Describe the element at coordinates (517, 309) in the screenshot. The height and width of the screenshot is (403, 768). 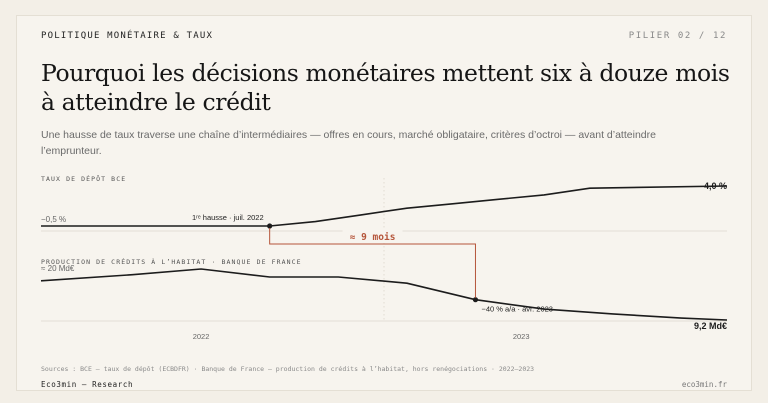
I see `annotation-label-credit: −40 % a/a · avr. 2023` at that location.